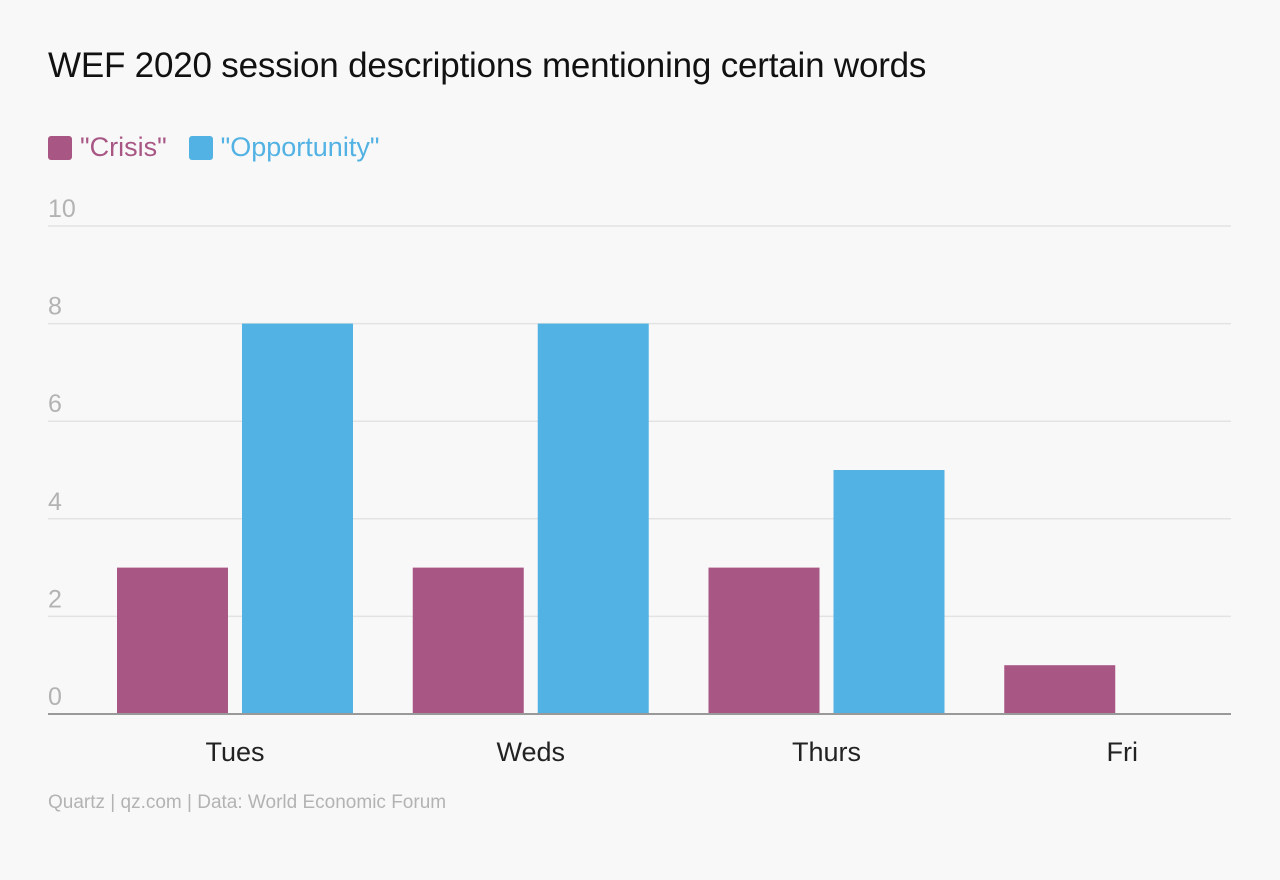 The width and height of the screenshot is (1280, 880). Describe the element at coordinates (55, 404) in the screenshot. I see `y-tick-label: 6` at that location.